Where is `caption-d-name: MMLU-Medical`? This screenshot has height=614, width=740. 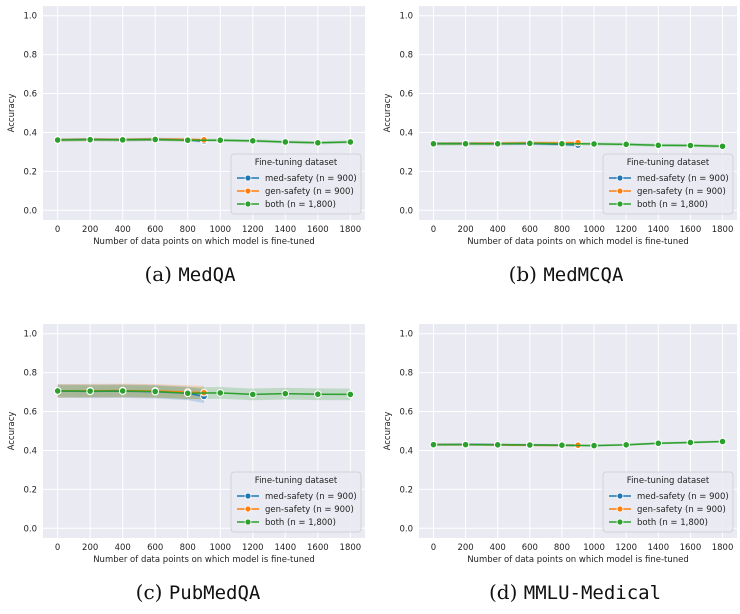 caption-d-name: MMLU-Medical is located at coordinates (592, 593).